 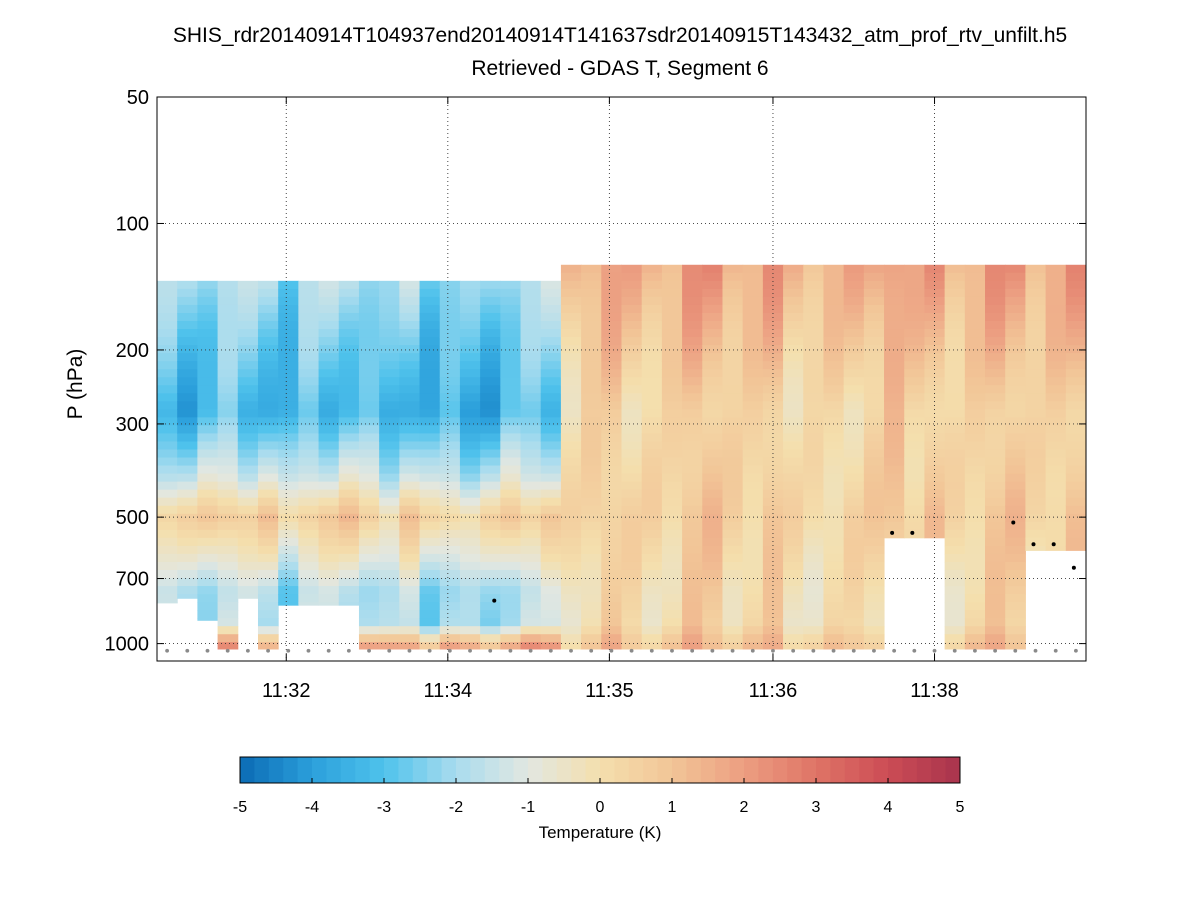 I want to click on colorbar-tick-label: -4, so click(x=312, y=807).